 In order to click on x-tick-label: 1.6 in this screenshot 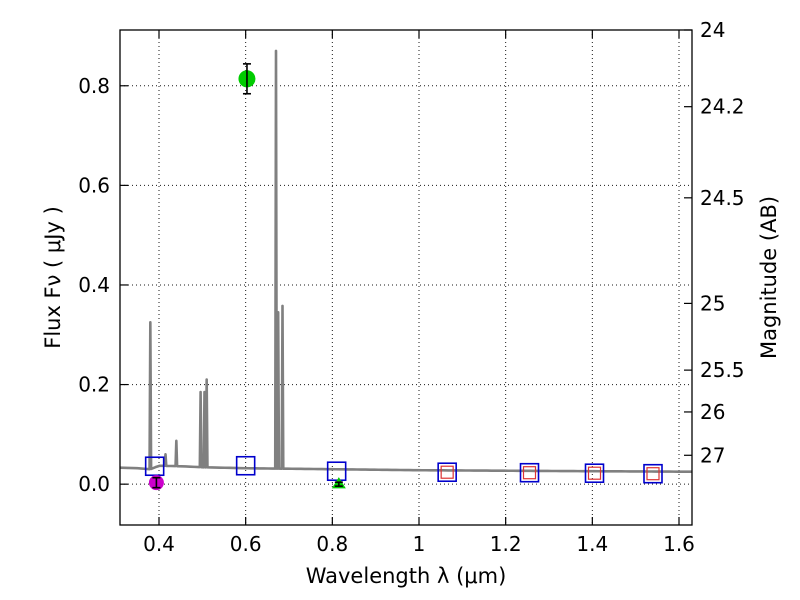, I will do `click(679, 544)`.